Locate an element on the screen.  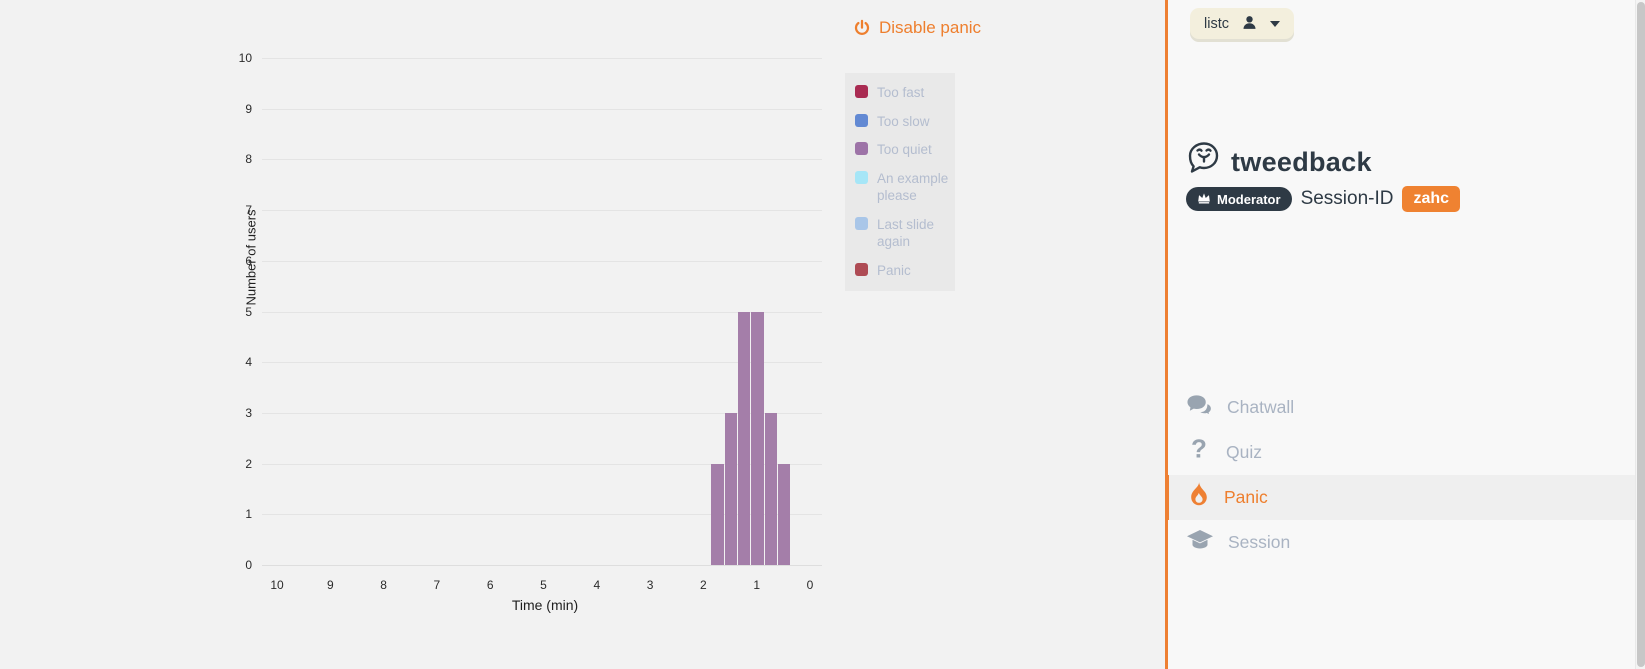
power-icon is located at coordinates (862, 28).